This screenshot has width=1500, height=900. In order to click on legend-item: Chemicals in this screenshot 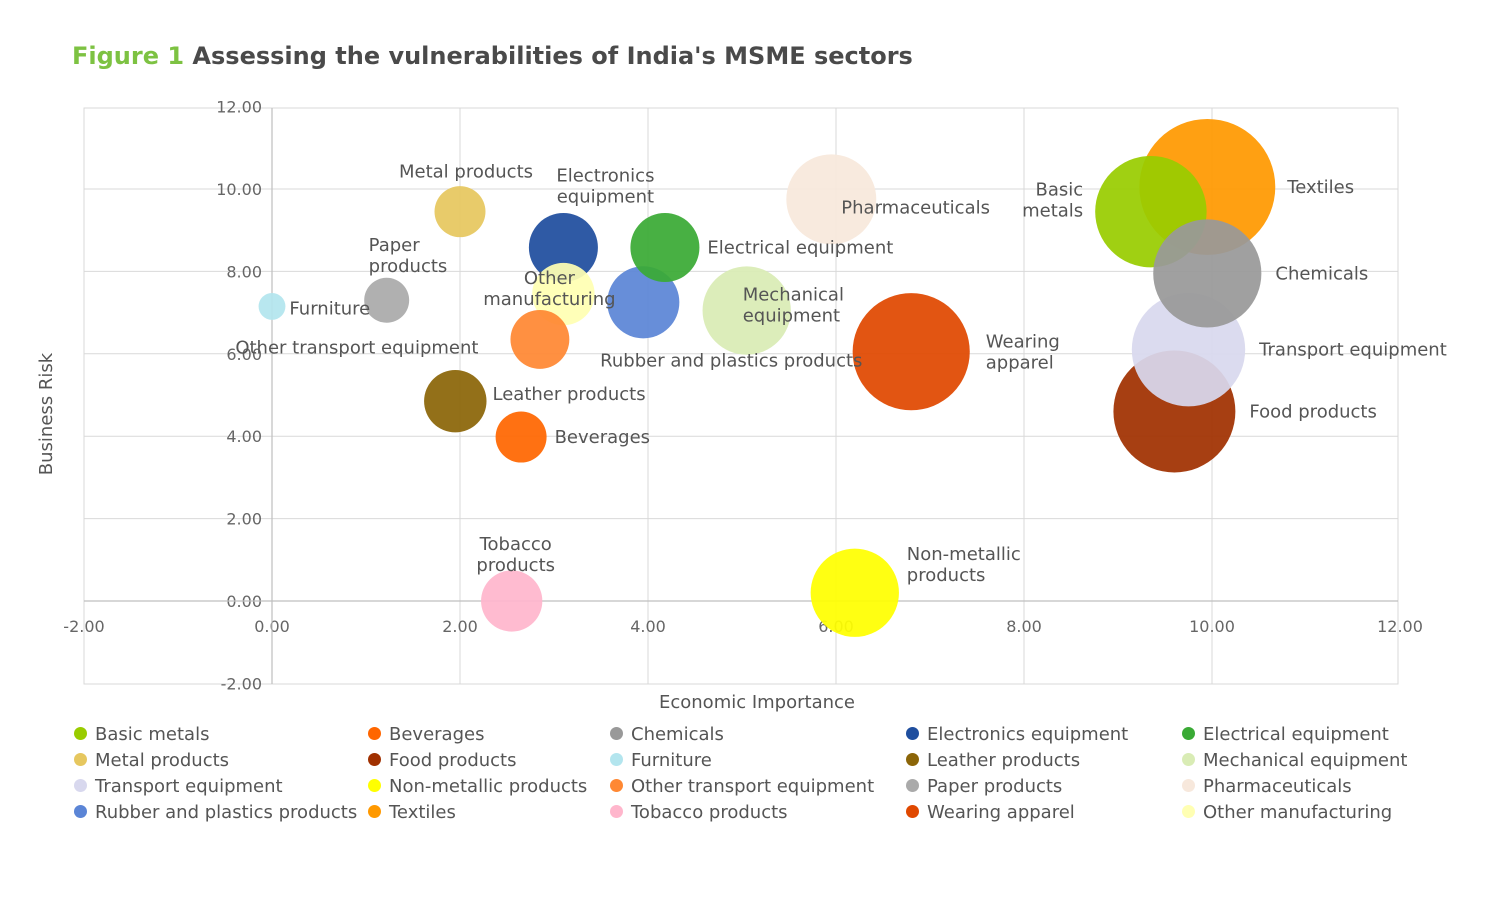, I will do `click(667, 735)`.